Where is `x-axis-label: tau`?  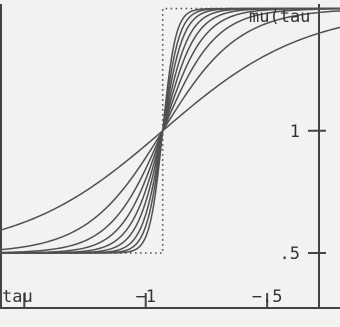
x-axis-label: tau is located at coordinates (17, 297).